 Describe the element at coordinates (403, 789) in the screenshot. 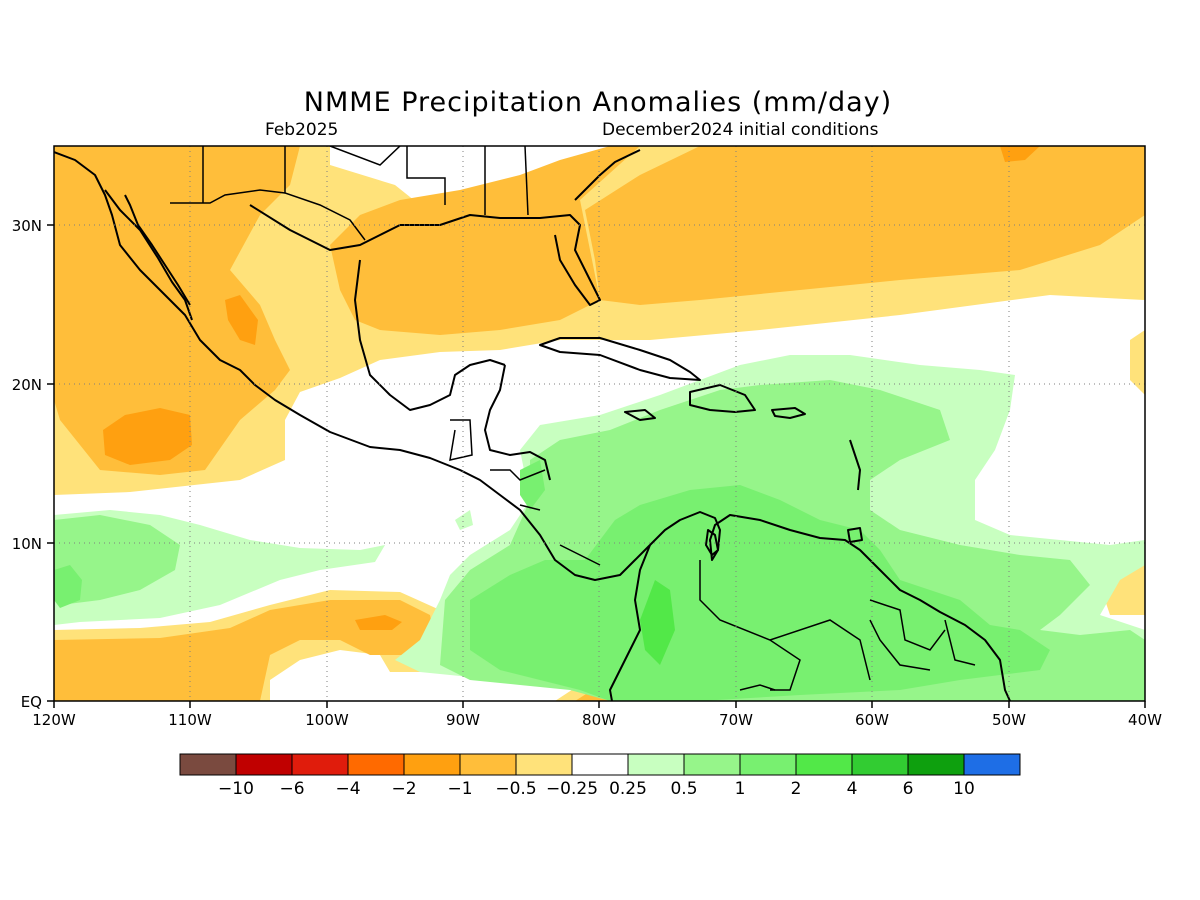

I see `colorbar-tick-label: −2` at that location.